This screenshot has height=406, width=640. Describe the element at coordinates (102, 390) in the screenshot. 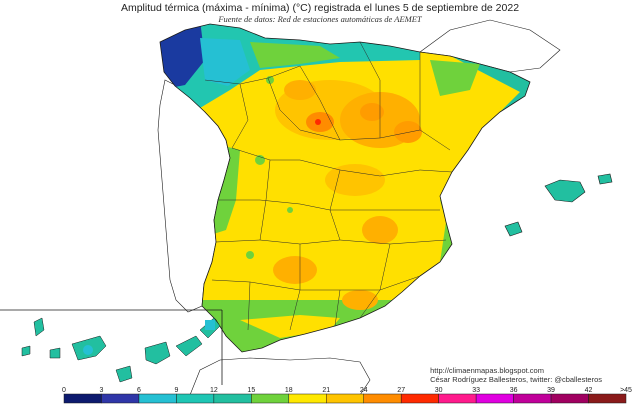

I see `legend-tick-label: 3` at that location.